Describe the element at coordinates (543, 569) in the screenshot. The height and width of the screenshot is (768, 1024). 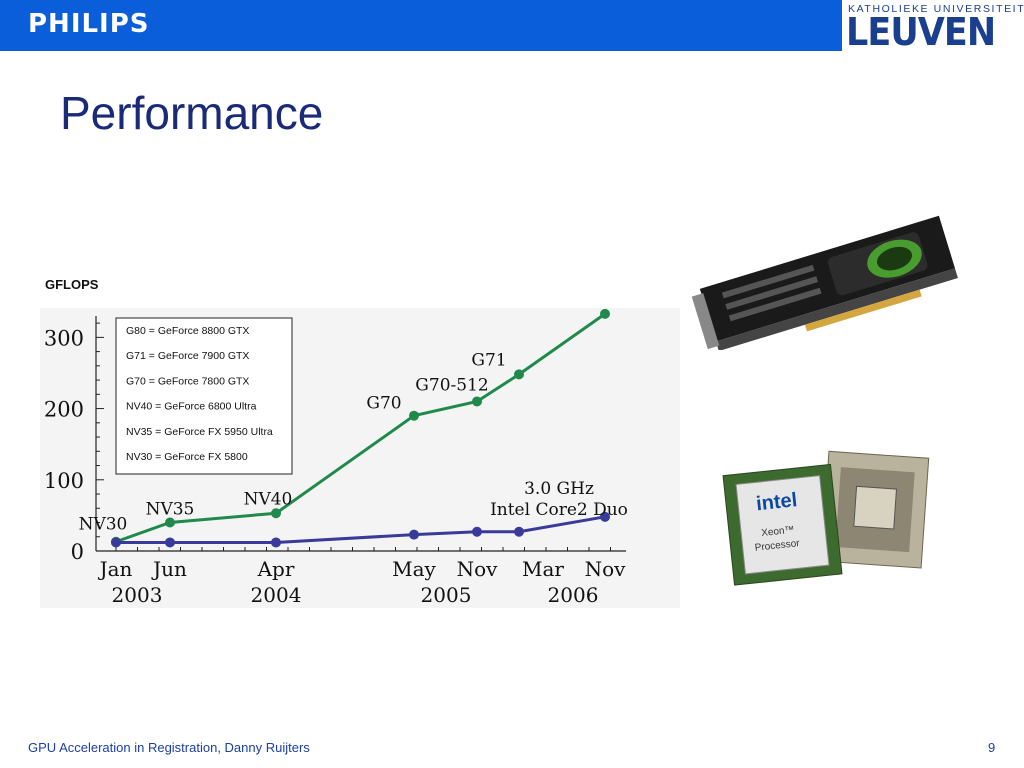
I see `x-tick-month-label: Mar` at that location.